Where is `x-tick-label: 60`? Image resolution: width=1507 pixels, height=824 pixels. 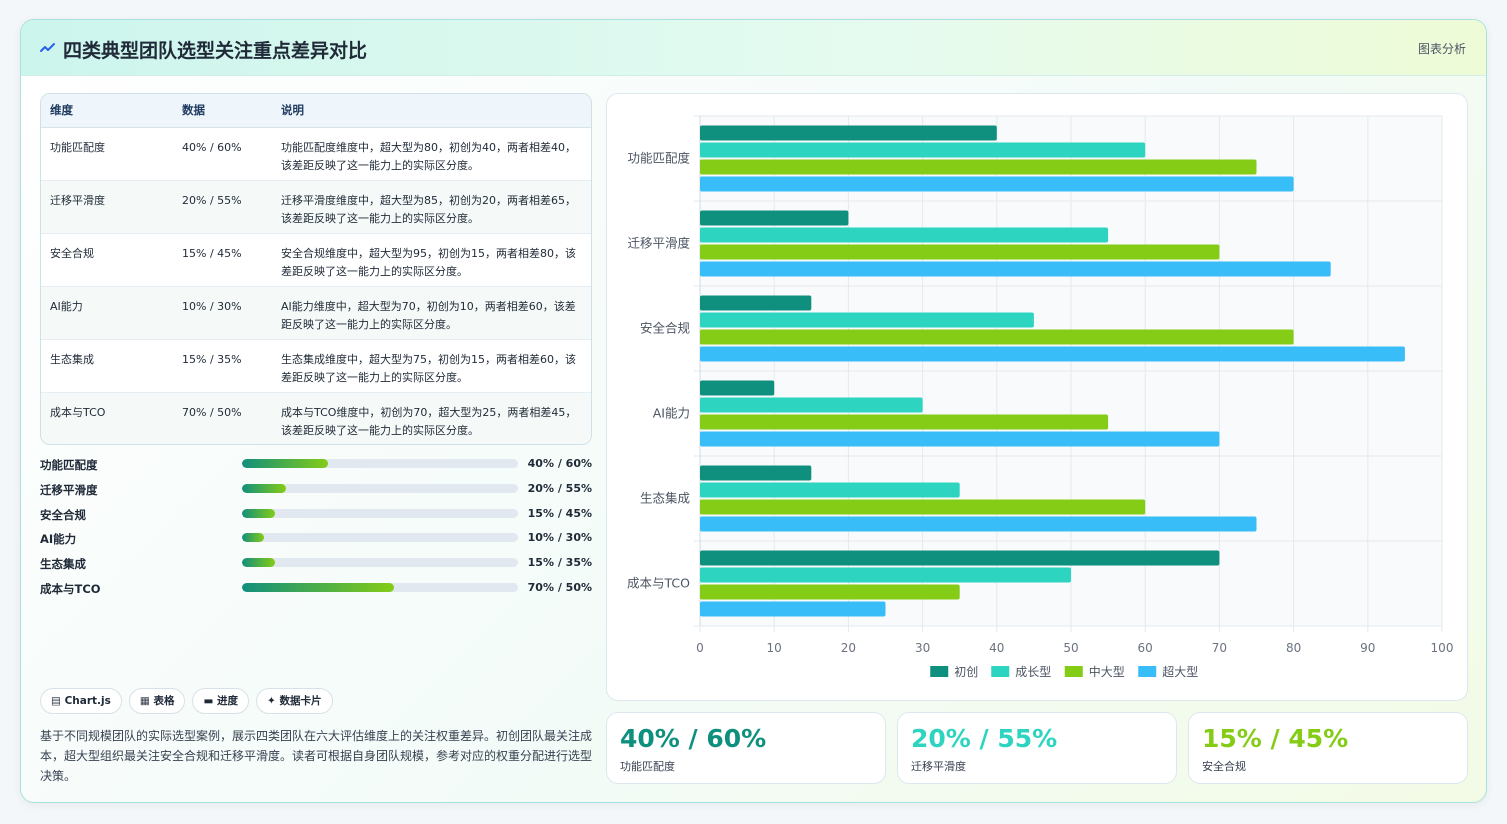 x-tick-label: 60 is located at coordinates (1145, 648).